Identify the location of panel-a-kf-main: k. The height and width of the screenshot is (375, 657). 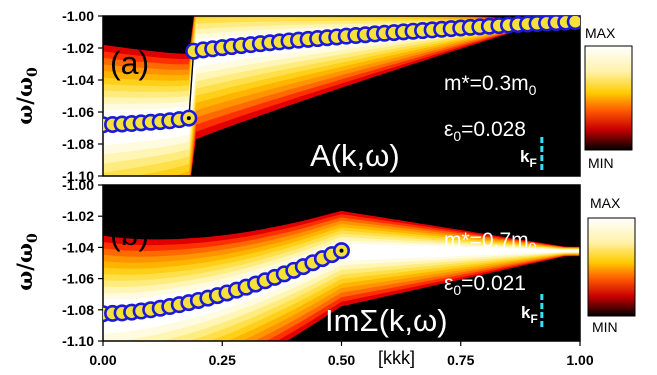
(525, 156).